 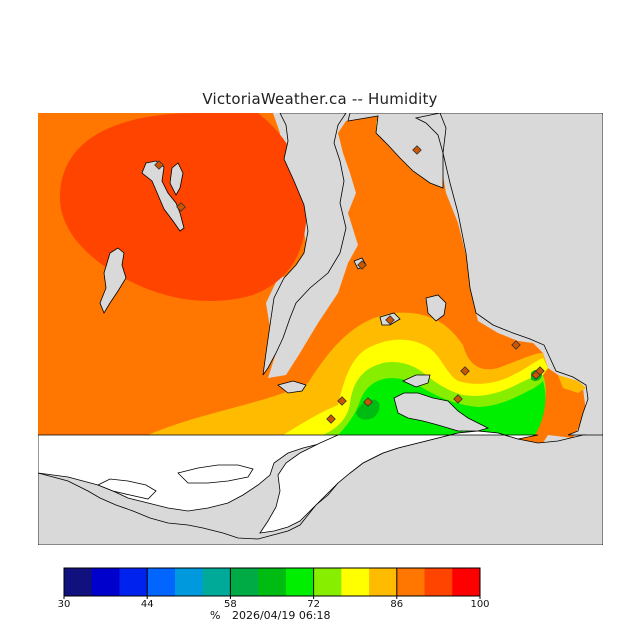 I want to click on land-peninsula-center, so click(x=395, y=151).